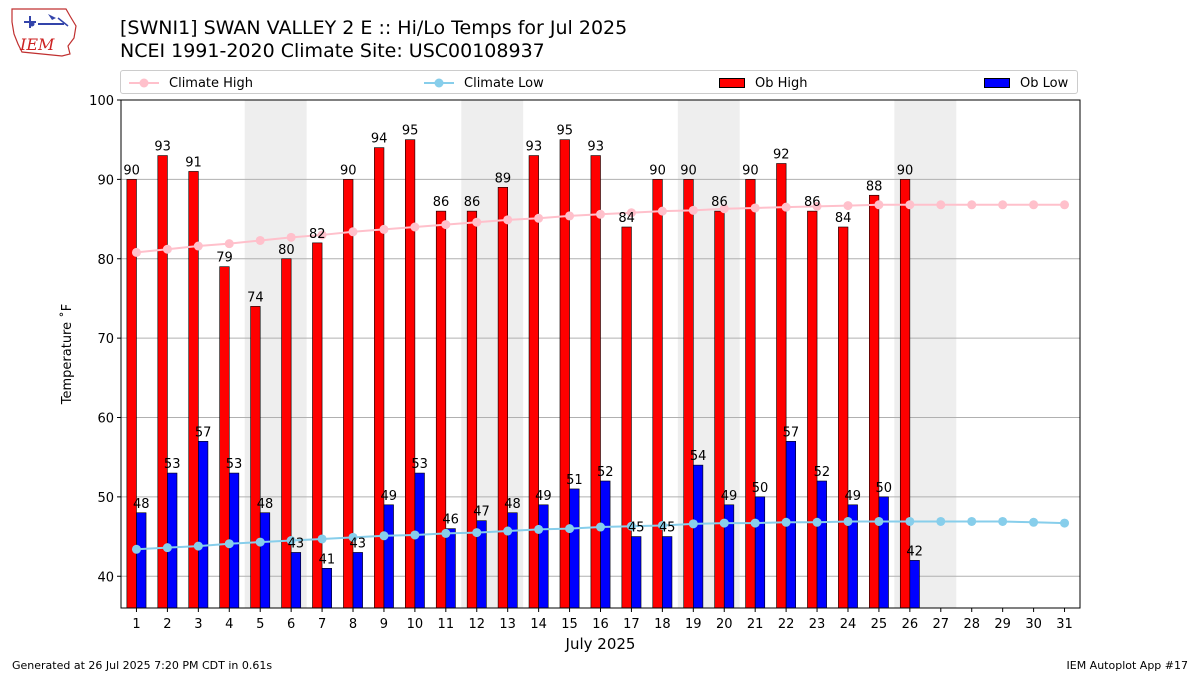  What do you see at coordinates (358, 543) in the screenshot?
I see `ob-low-bar-label: 43` at bounding box center [358, 543].